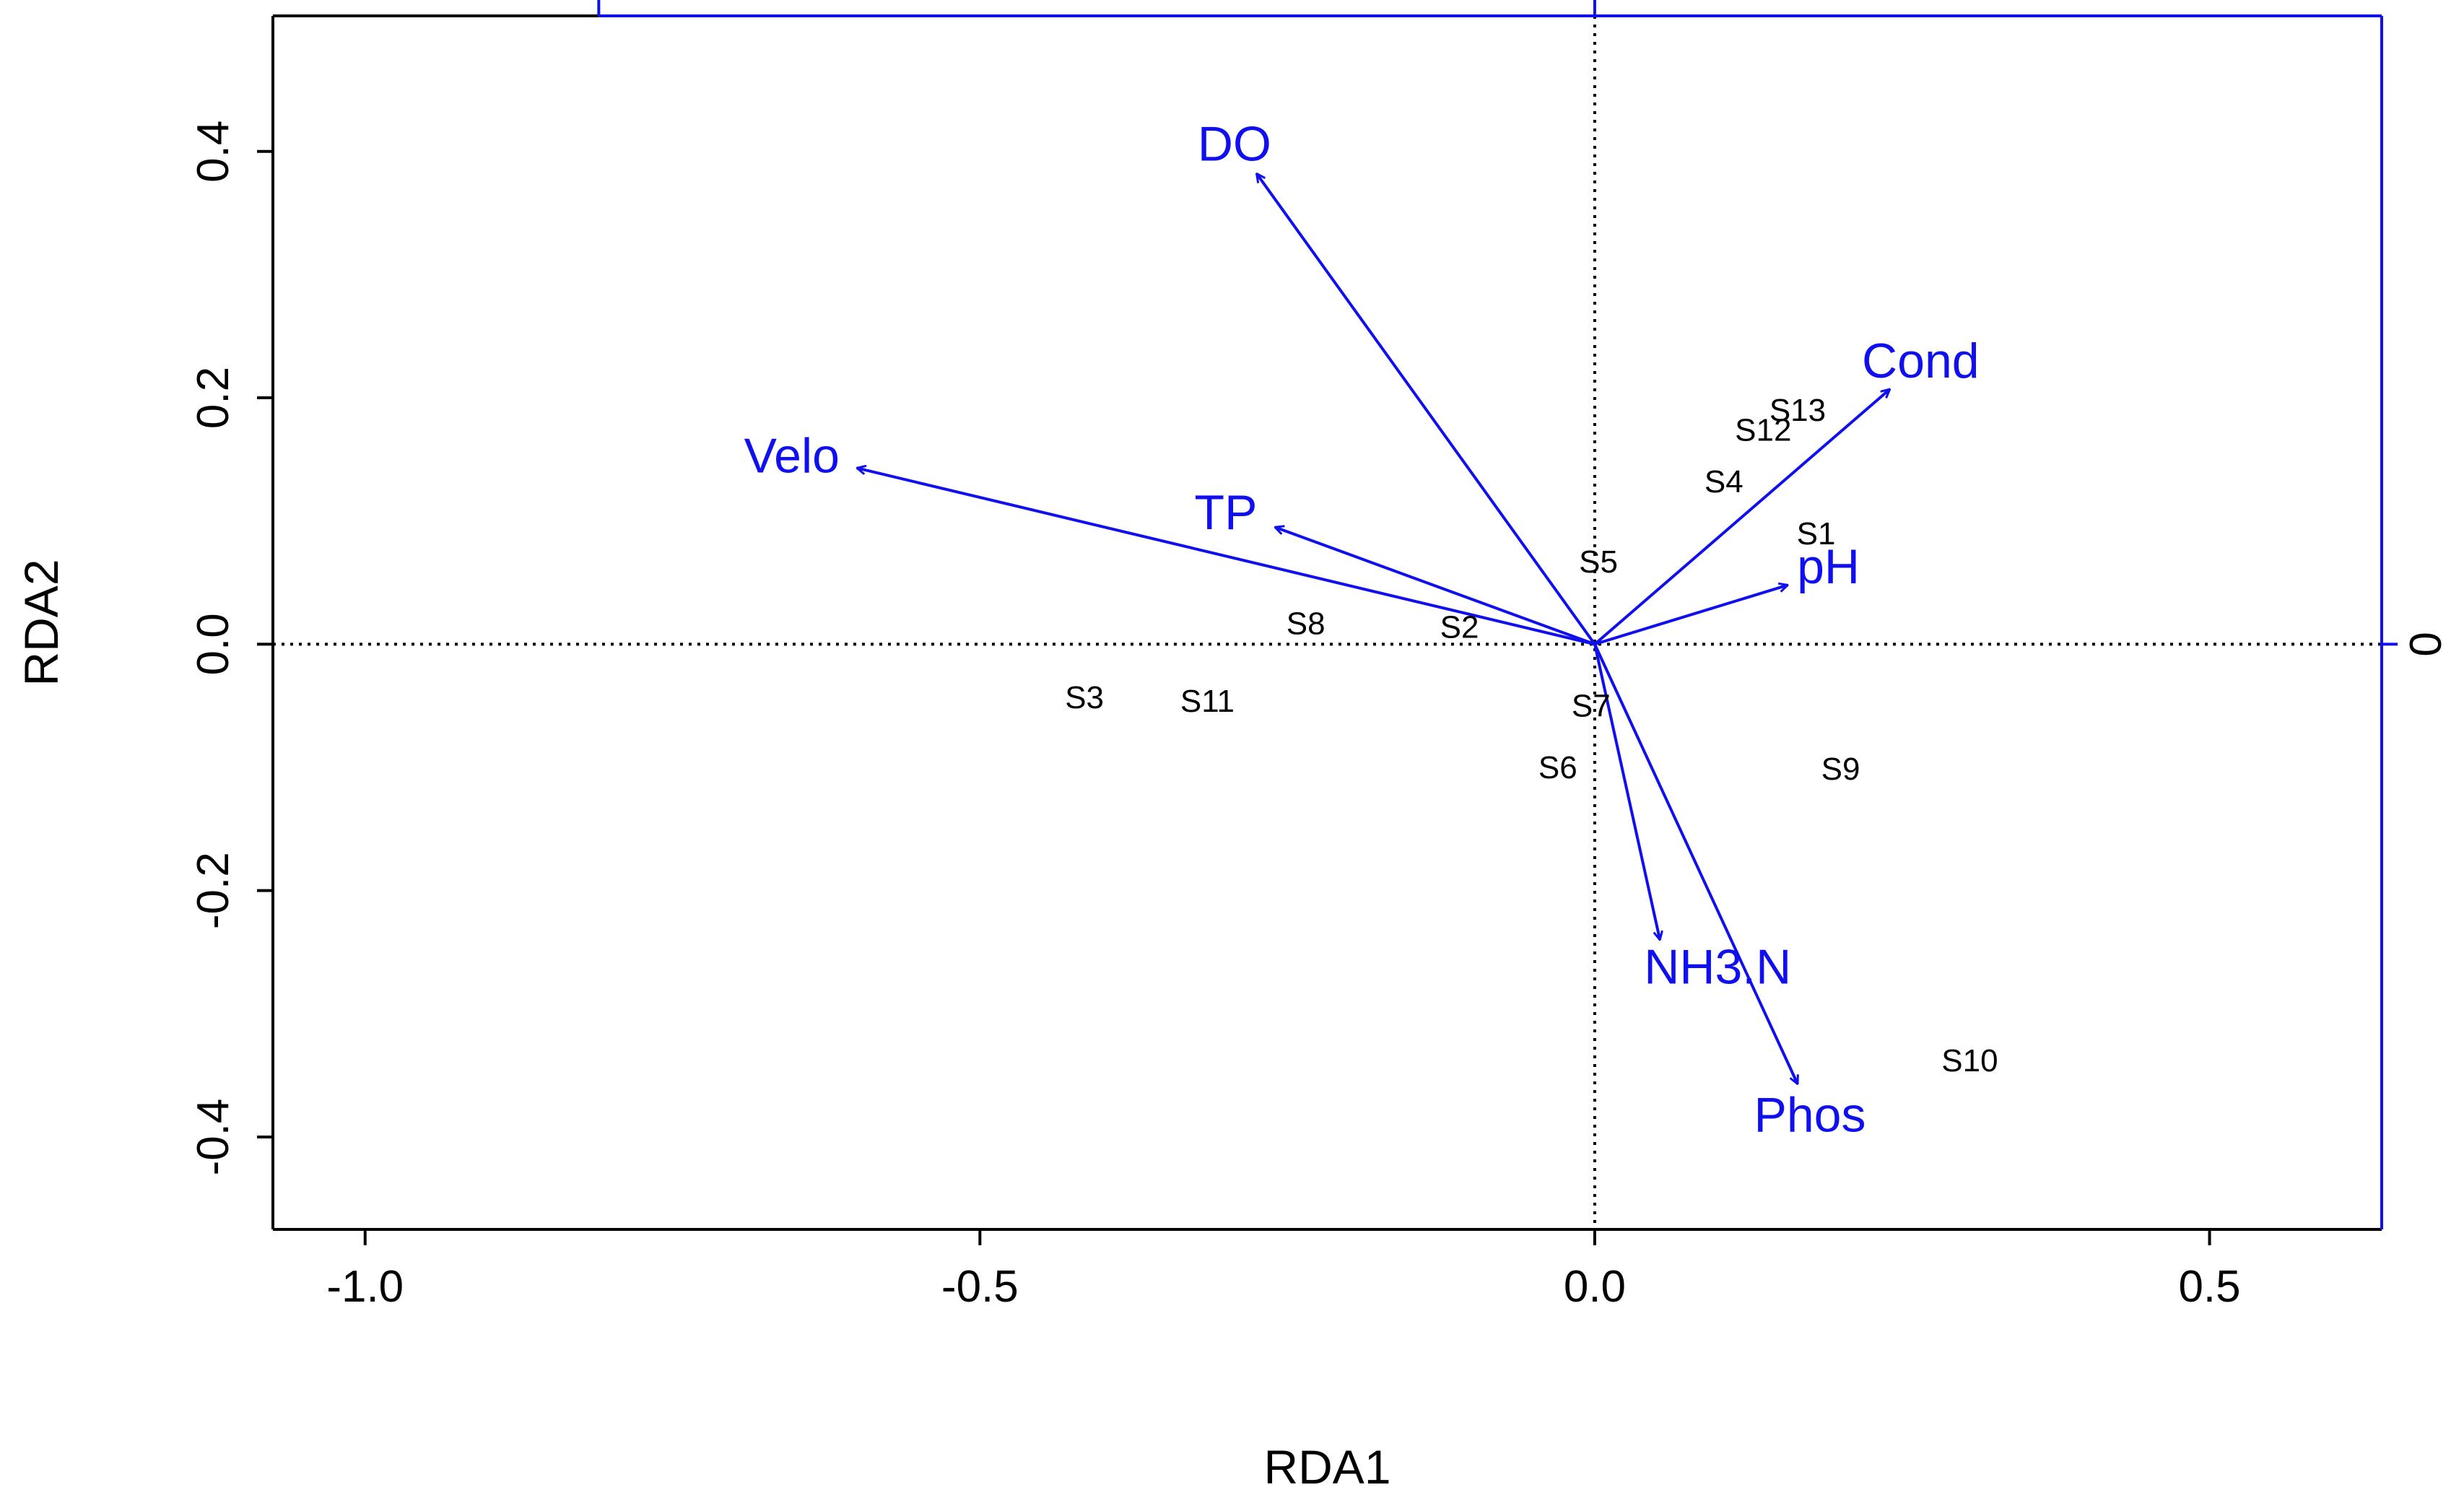  Describe the element at coordinates (1817, 534) in the screenshot. I see `site-label-s1: S1` at that location.